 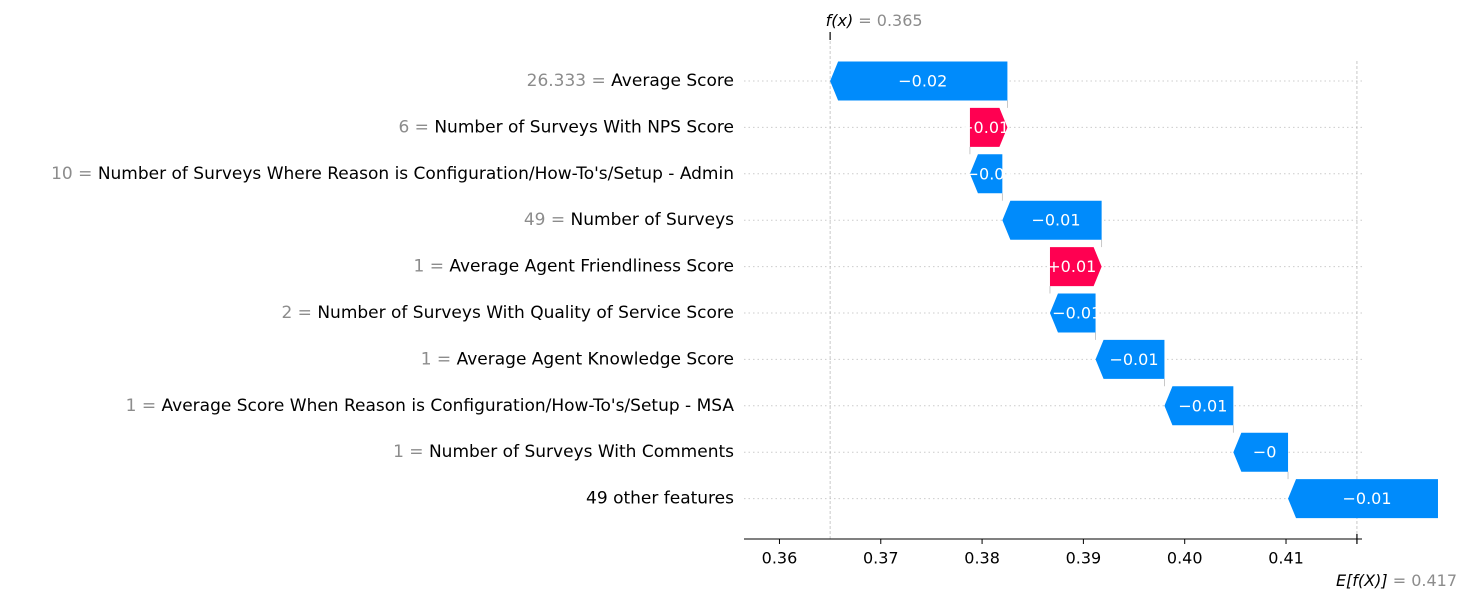 I want to click on feature-label: 1 = Average Agent Knowledge Score, so click(x=577, y=359).